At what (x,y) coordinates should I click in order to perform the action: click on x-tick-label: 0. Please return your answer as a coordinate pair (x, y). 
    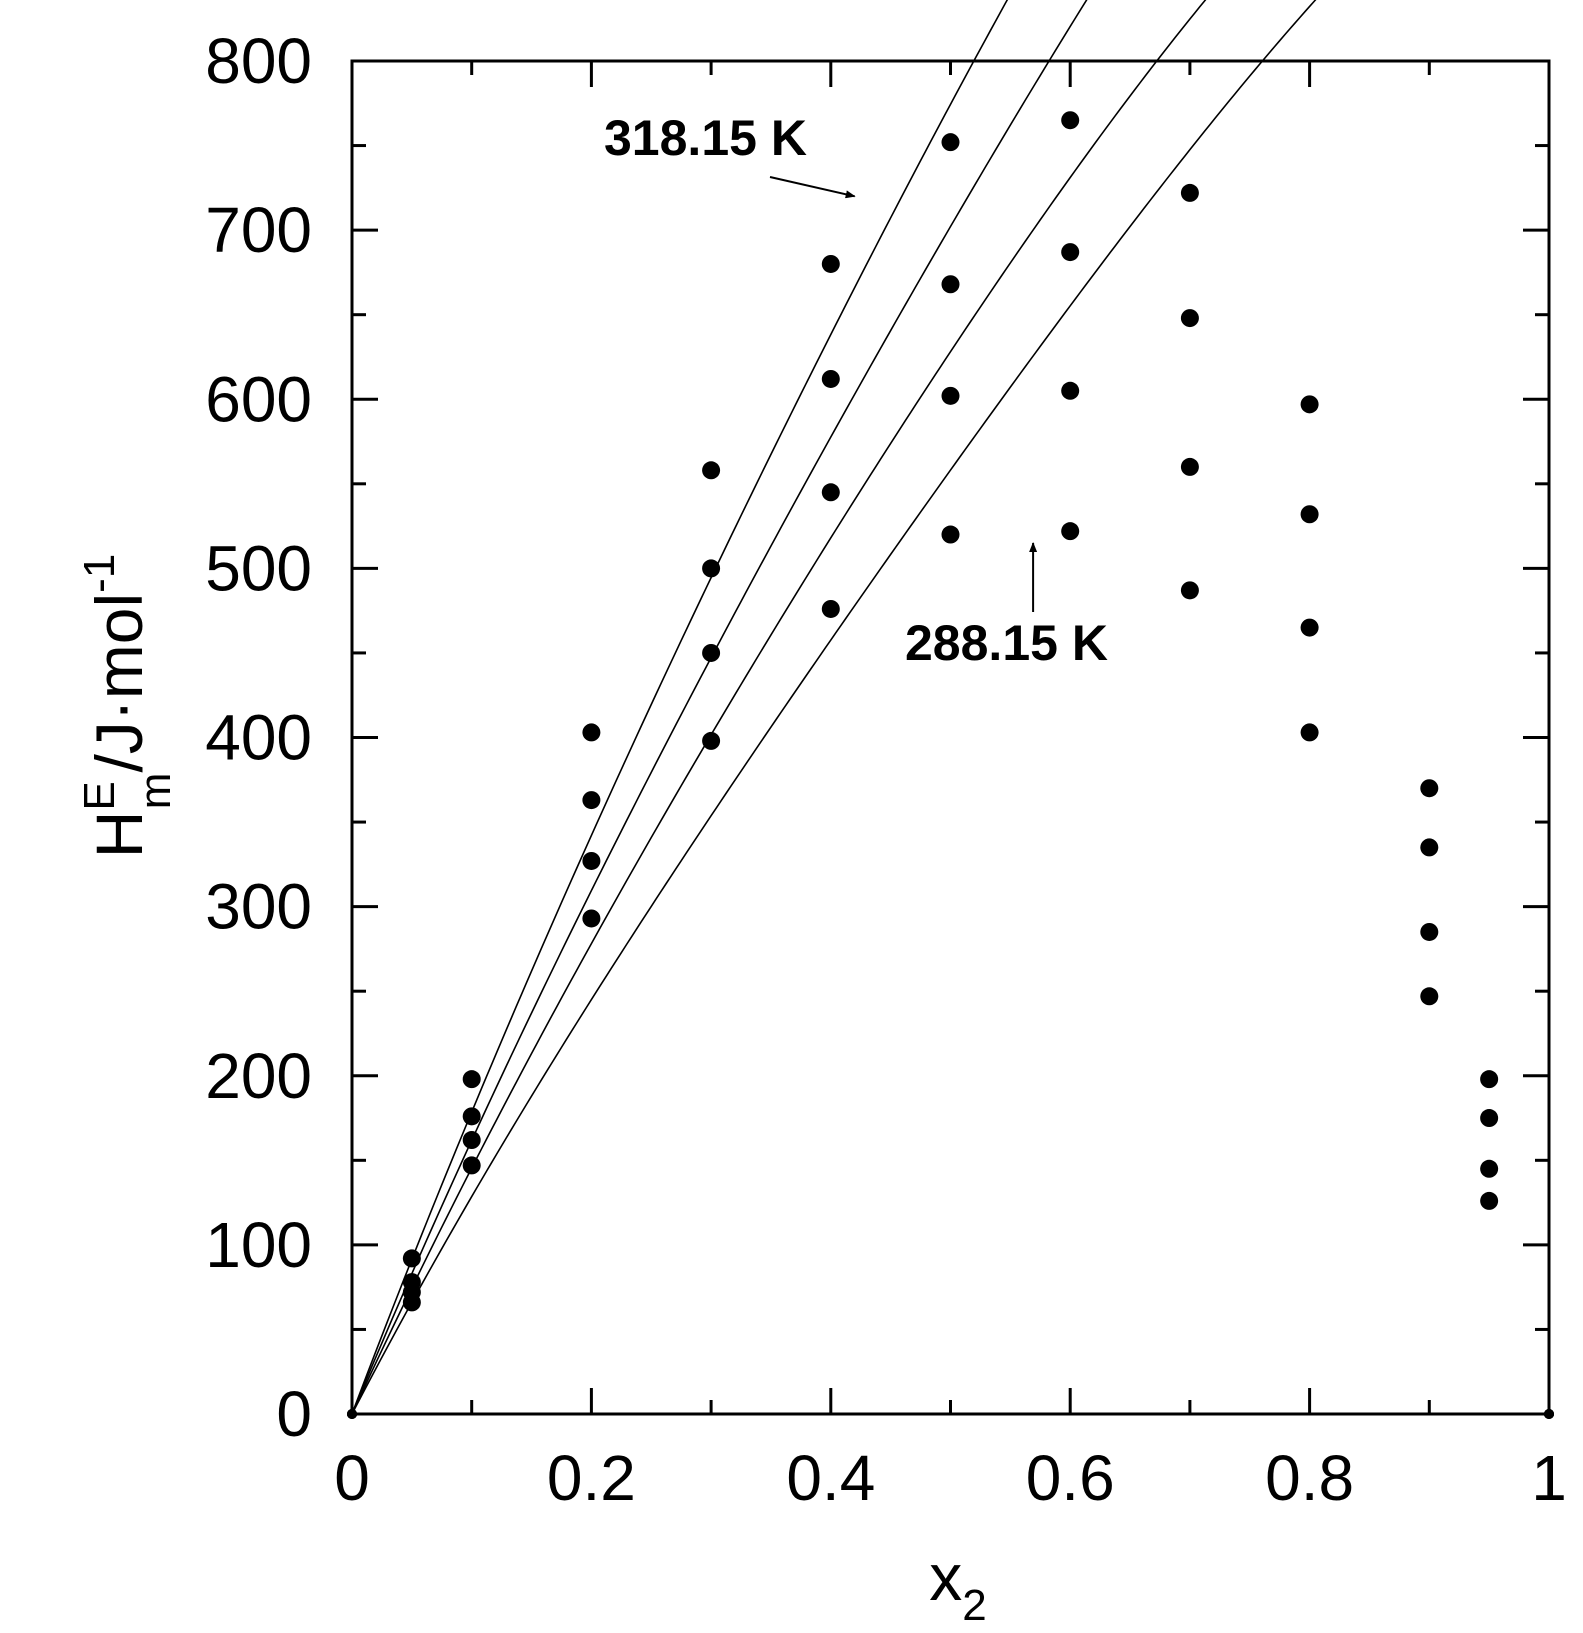
    Looking at the image, I should click on (352, 1478).